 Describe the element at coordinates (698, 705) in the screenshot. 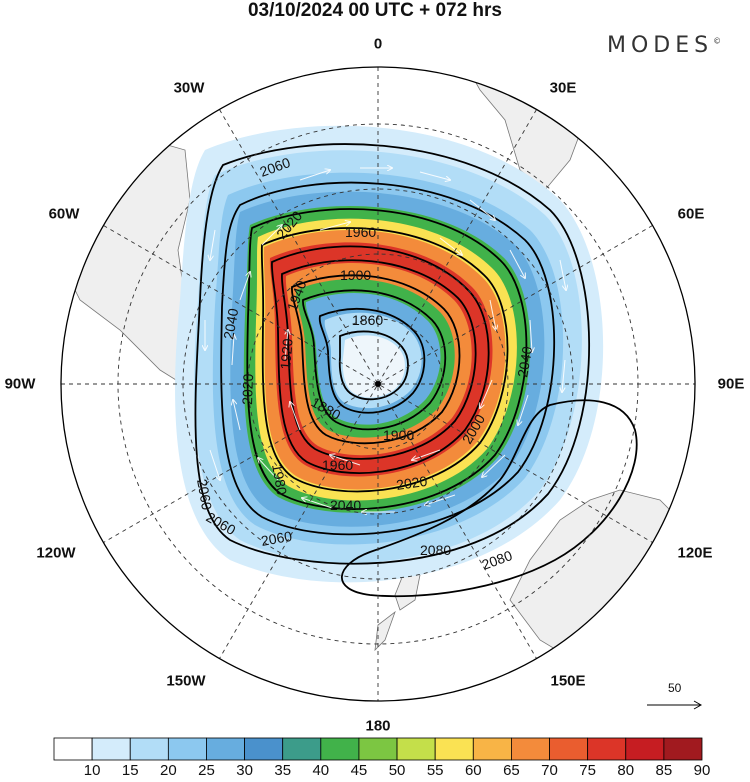

I see `arrow-head` at that location.